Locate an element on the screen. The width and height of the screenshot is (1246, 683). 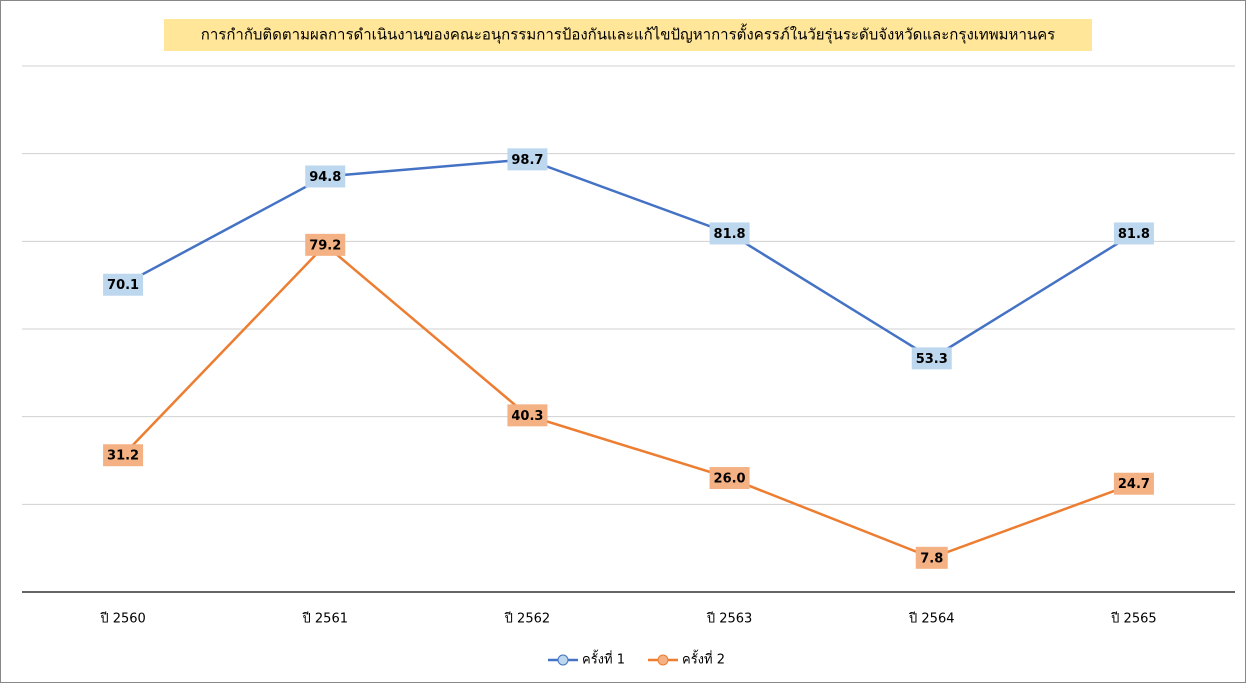
value-label: 70.1 is located at coordinates (123, 285).